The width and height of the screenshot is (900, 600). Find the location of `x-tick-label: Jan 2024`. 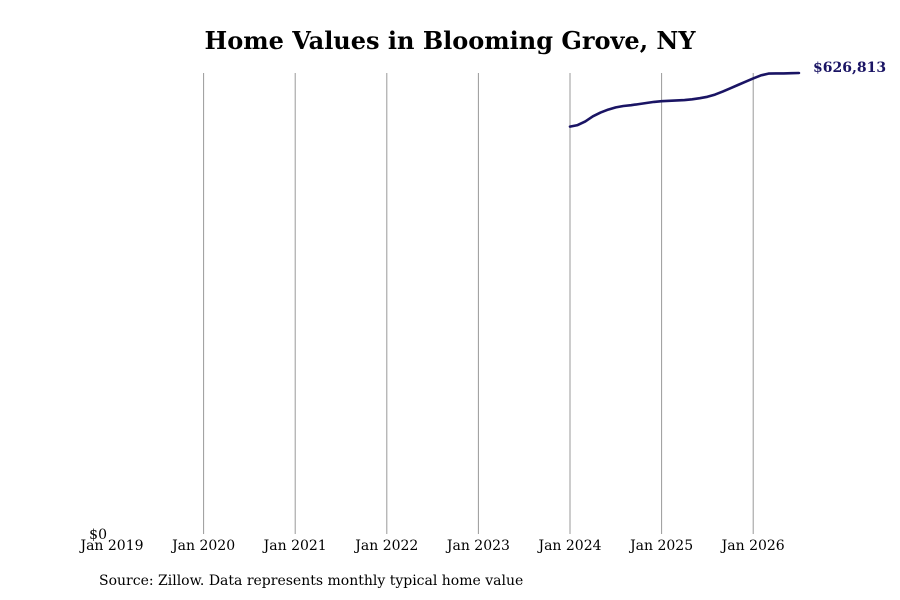

x-tick-label: Jan 2024 is located at coordinates (568, 546).